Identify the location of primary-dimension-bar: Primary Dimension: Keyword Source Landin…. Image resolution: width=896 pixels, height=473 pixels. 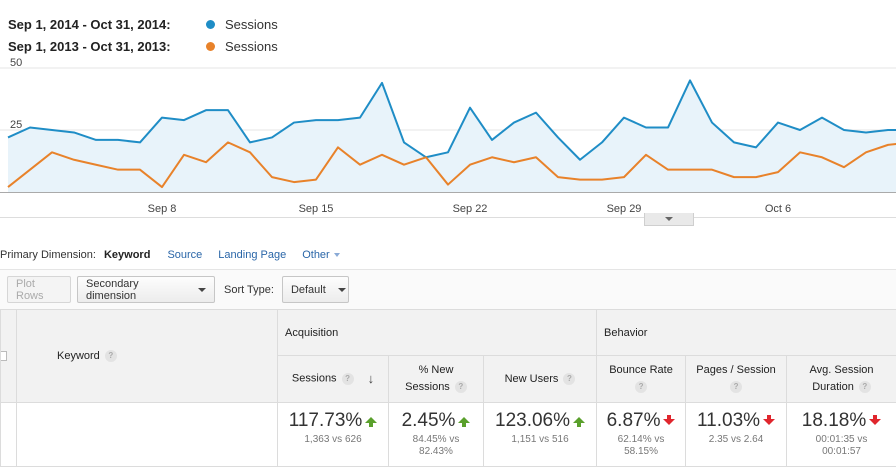
(170, 255).